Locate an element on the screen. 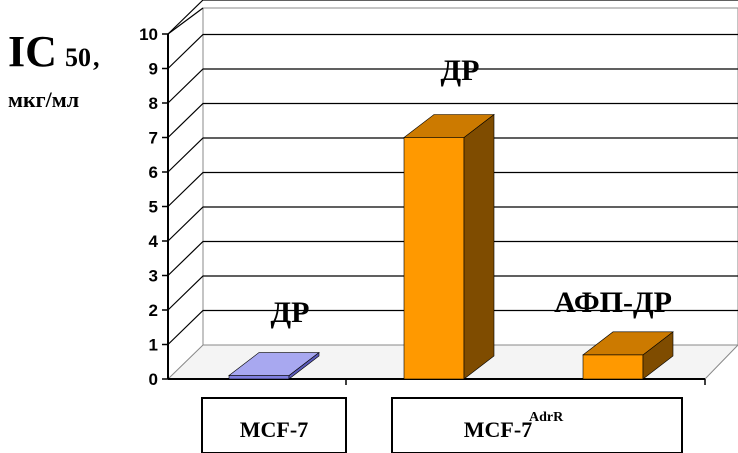 This screenshot has height=453, width=738. group-cell-mcf7 is located at coordinates (274, 425).